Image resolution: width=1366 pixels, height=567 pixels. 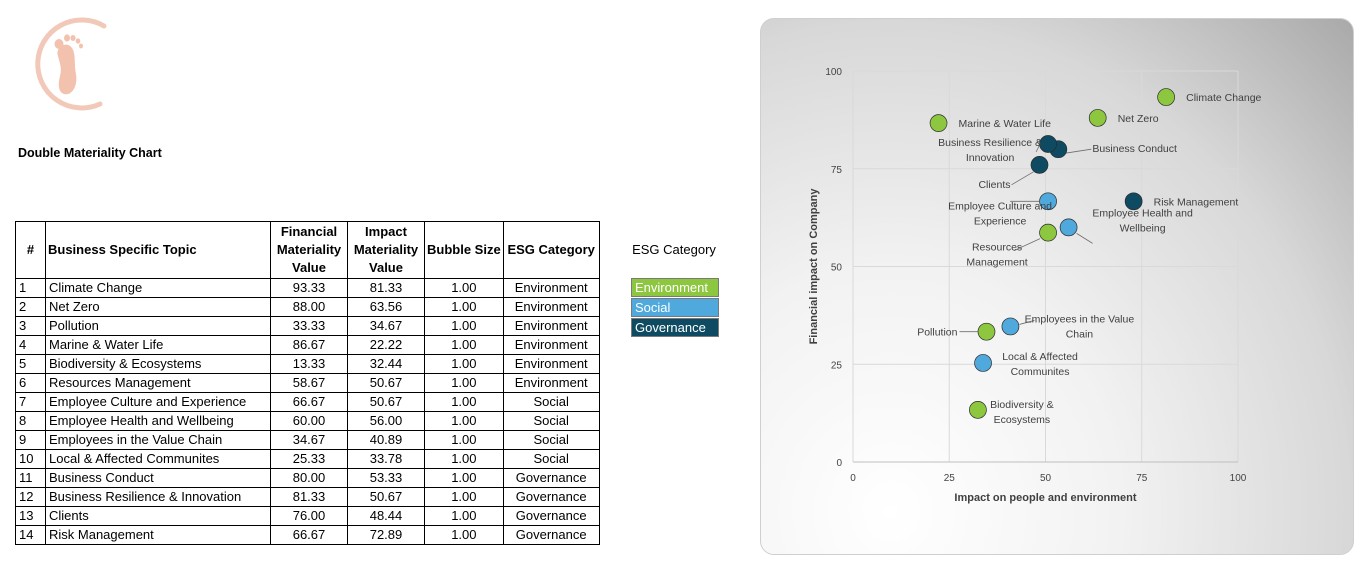 I want to click on data-label: Experience, so click(x=1000, y=221).